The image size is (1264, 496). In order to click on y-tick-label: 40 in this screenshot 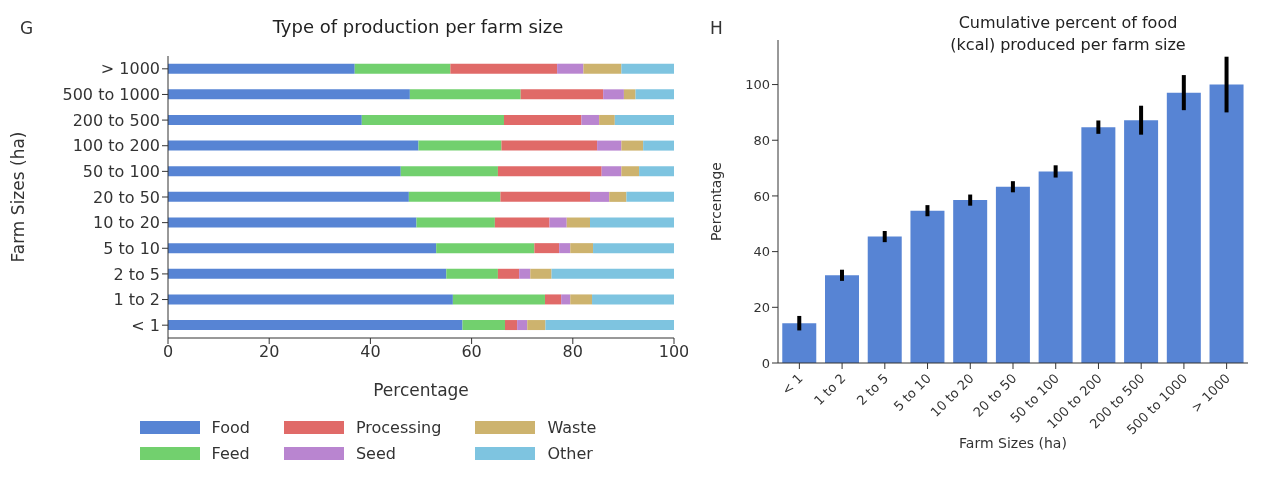, I will do `click(761, 252)`.